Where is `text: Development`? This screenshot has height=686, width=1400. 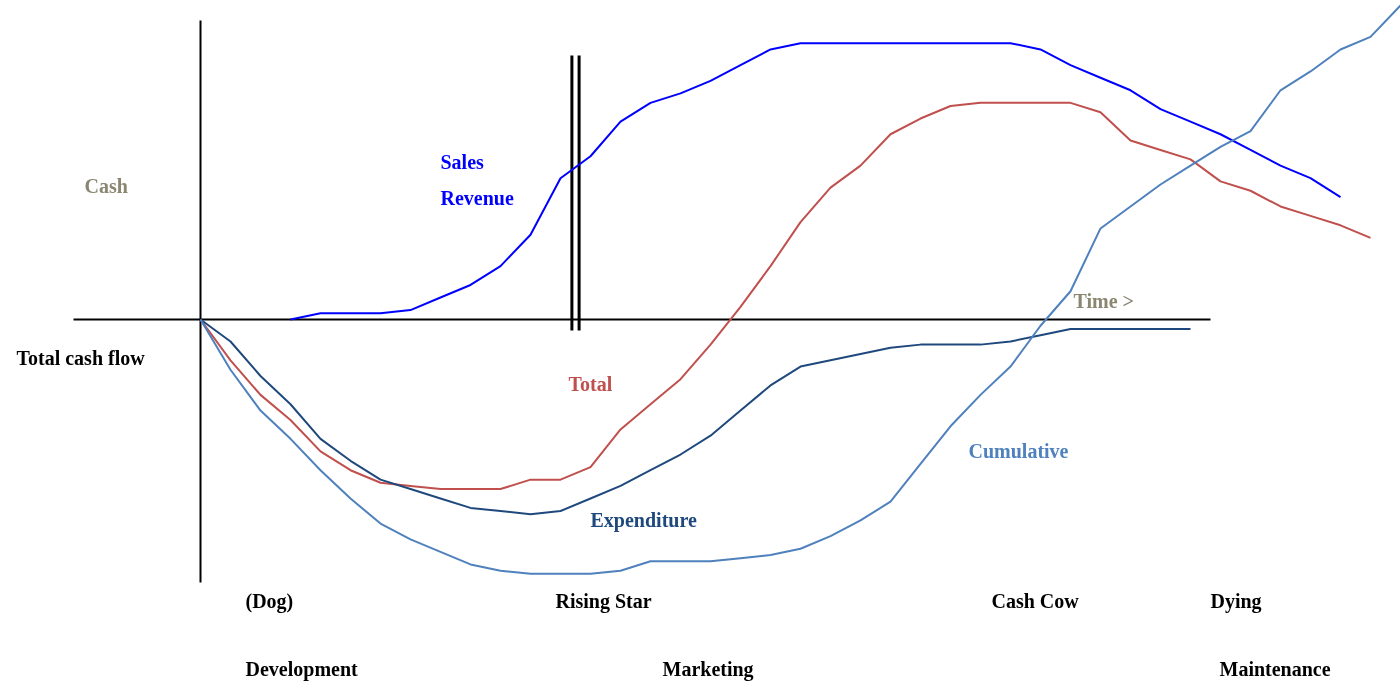
text: Development is located at coordinates (302, 669).